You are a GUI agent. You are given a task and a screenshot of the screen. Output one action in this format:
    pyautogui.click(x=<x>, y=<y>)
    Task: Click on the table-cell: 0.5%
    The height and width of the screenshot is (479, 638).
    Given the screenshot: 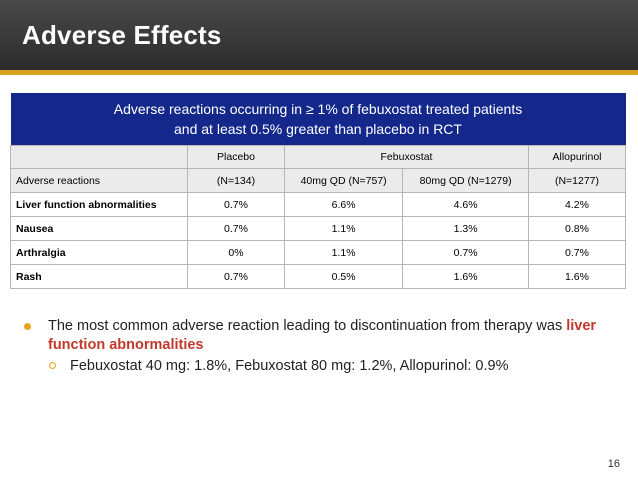 What is the action you would take?
    pyautogui.click(x=343, y=276)
    